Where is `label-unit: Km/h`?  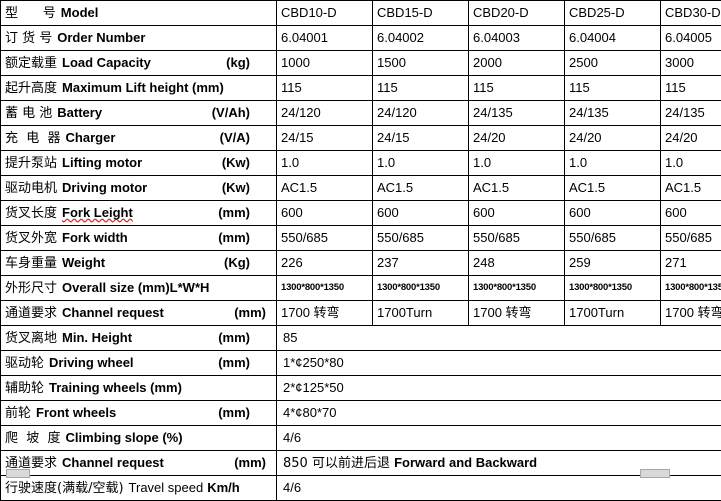
label-unit: Km/h is located at coordinates (223, 488).